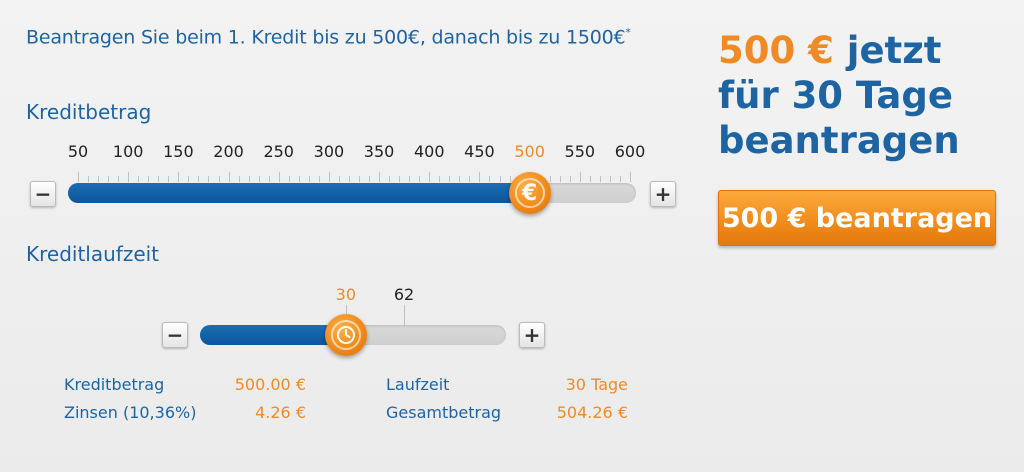 This screenshot has height=472, width=1024. What do you see at coordinates (228, 151) in the screenshot?
I see `amount-tick-label: 200` at bounding box center [228, 151].